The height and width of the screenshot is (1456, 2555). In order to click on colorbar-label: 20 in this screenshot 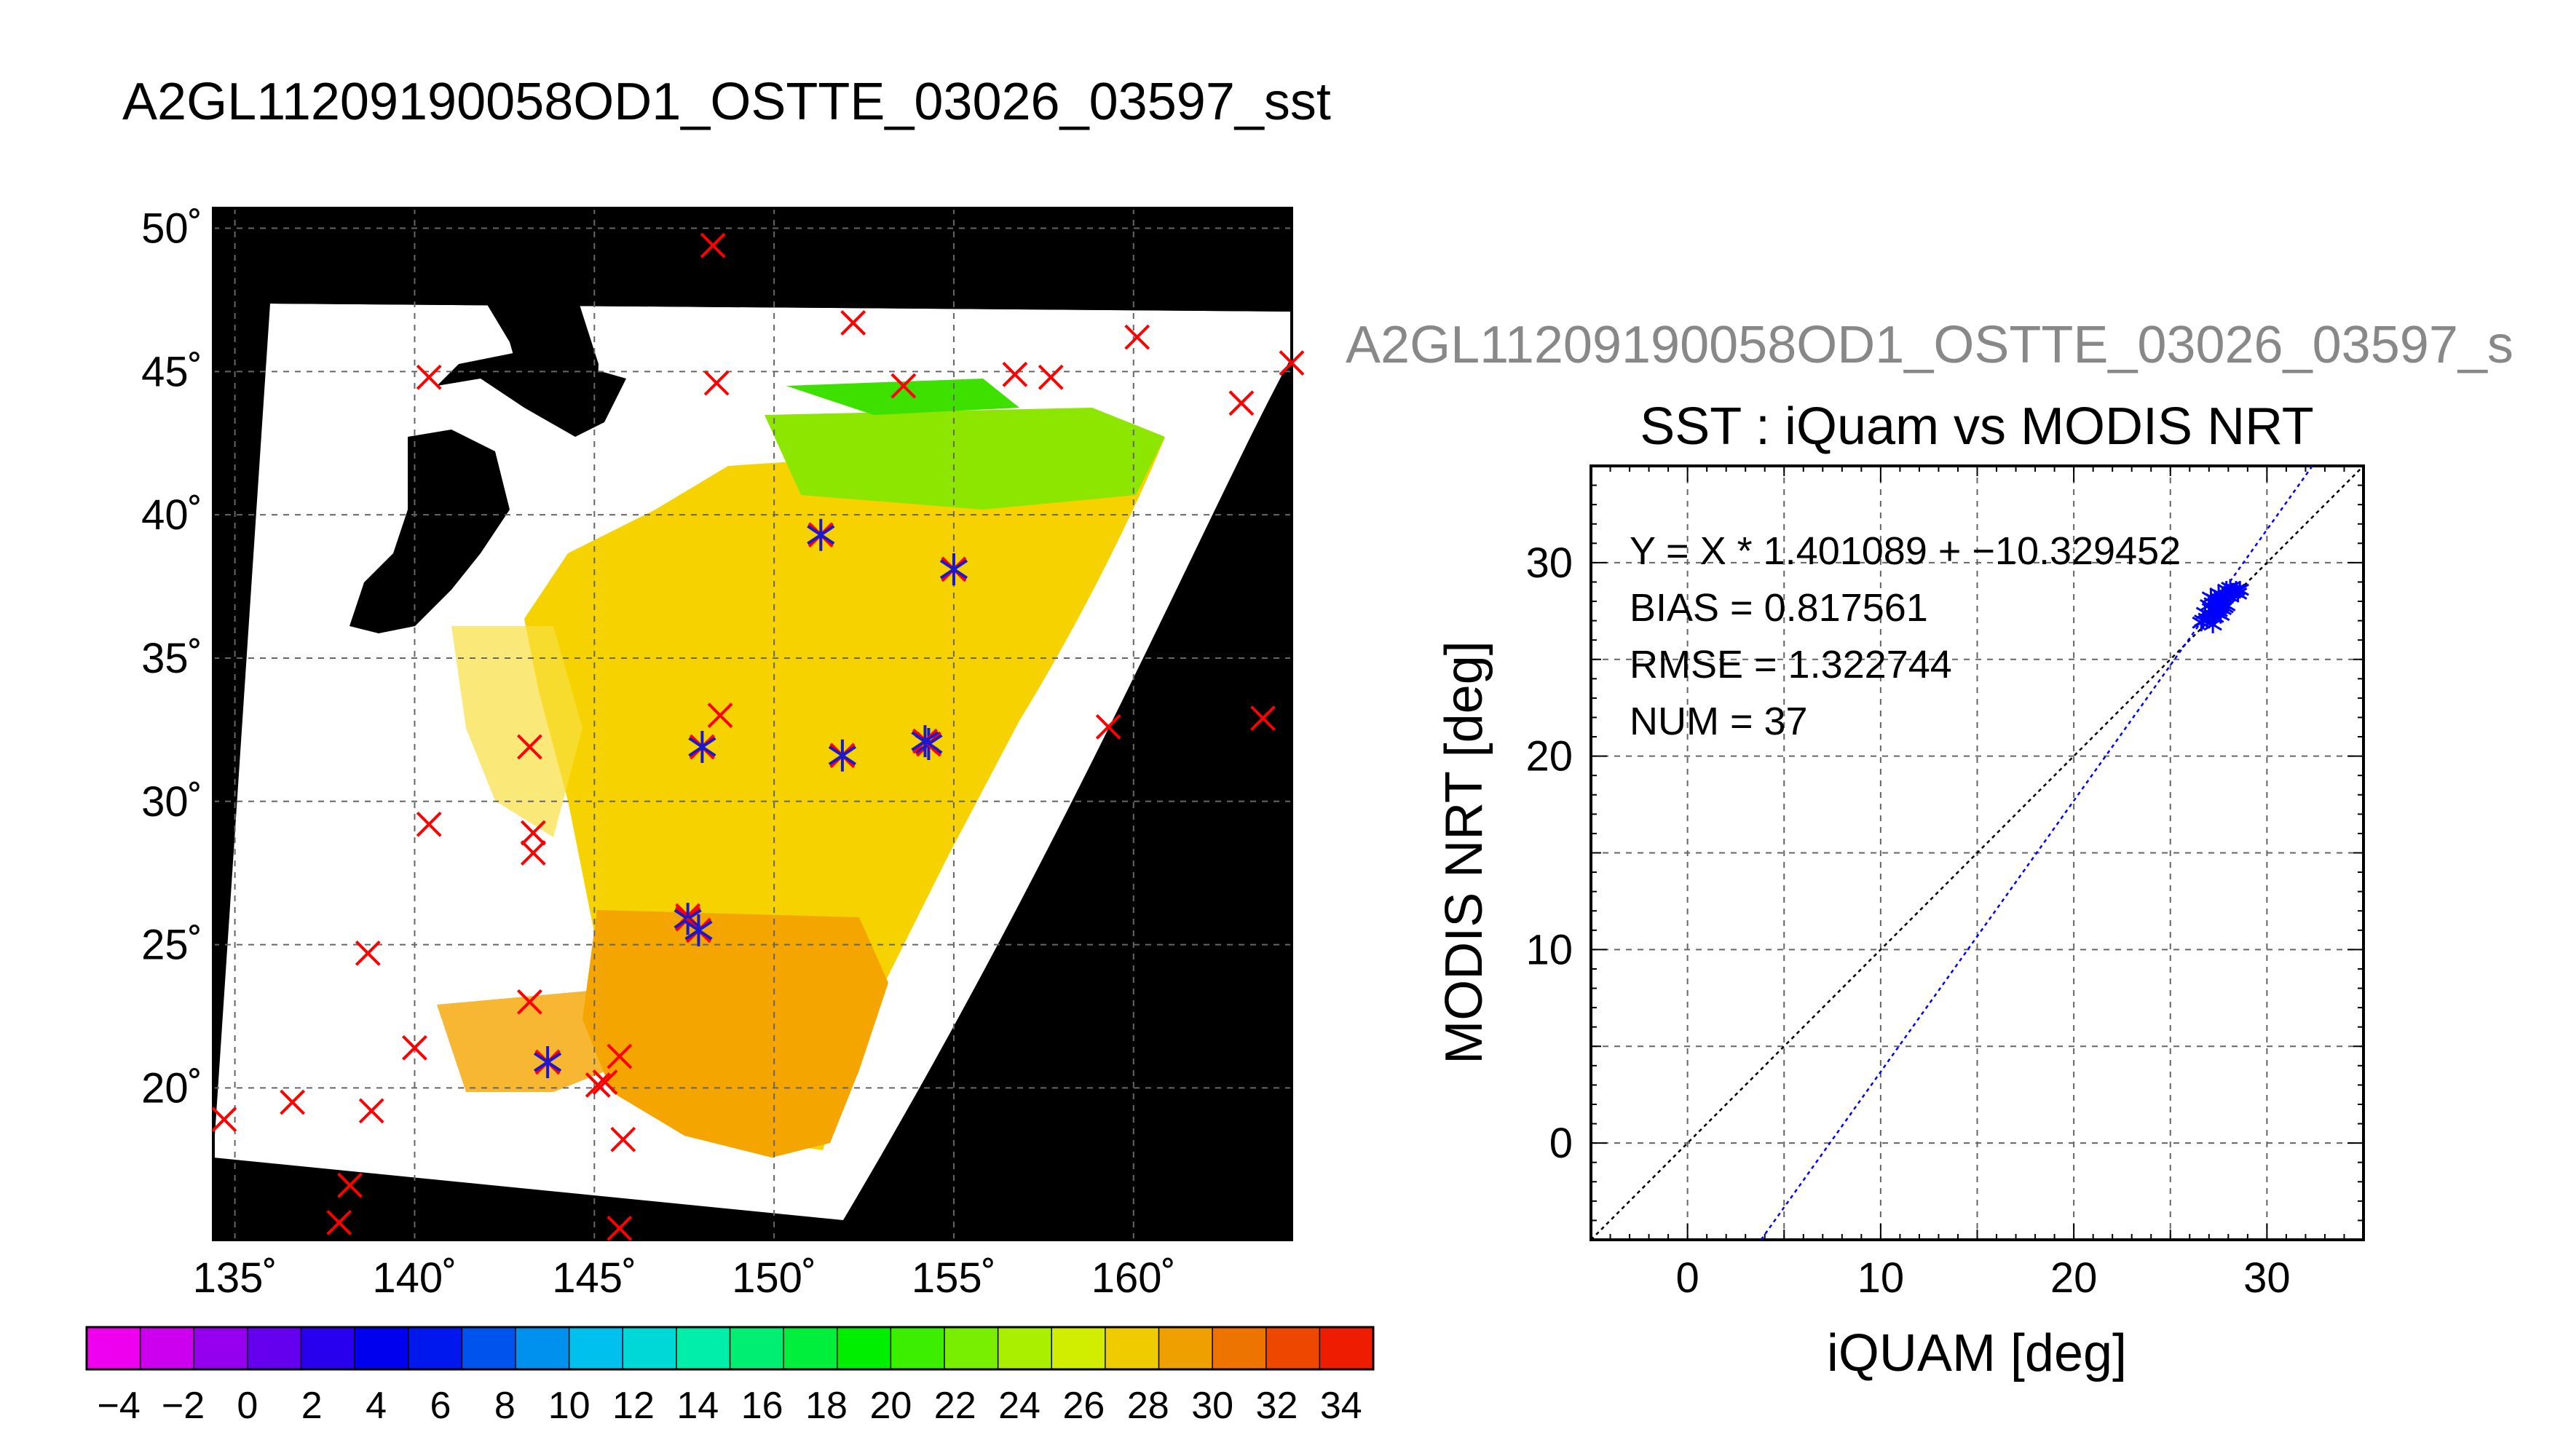, I will do `click(890, 1406)`.